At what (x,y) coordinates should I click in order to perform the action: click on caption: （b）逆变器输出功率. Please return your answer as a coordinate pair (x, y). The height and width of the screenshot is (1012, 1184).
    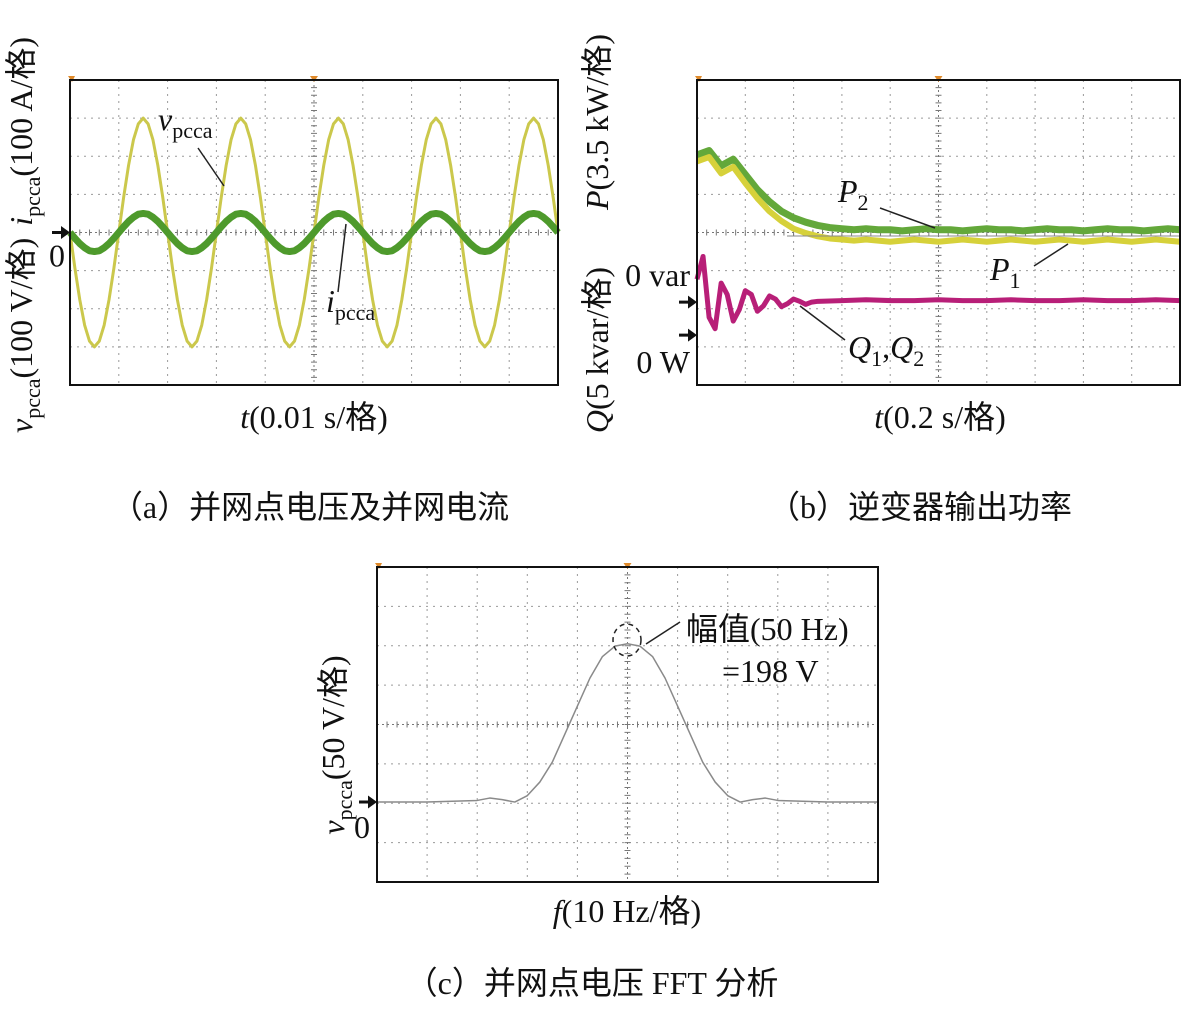
    Looking at the image, I should click on (920, 507).